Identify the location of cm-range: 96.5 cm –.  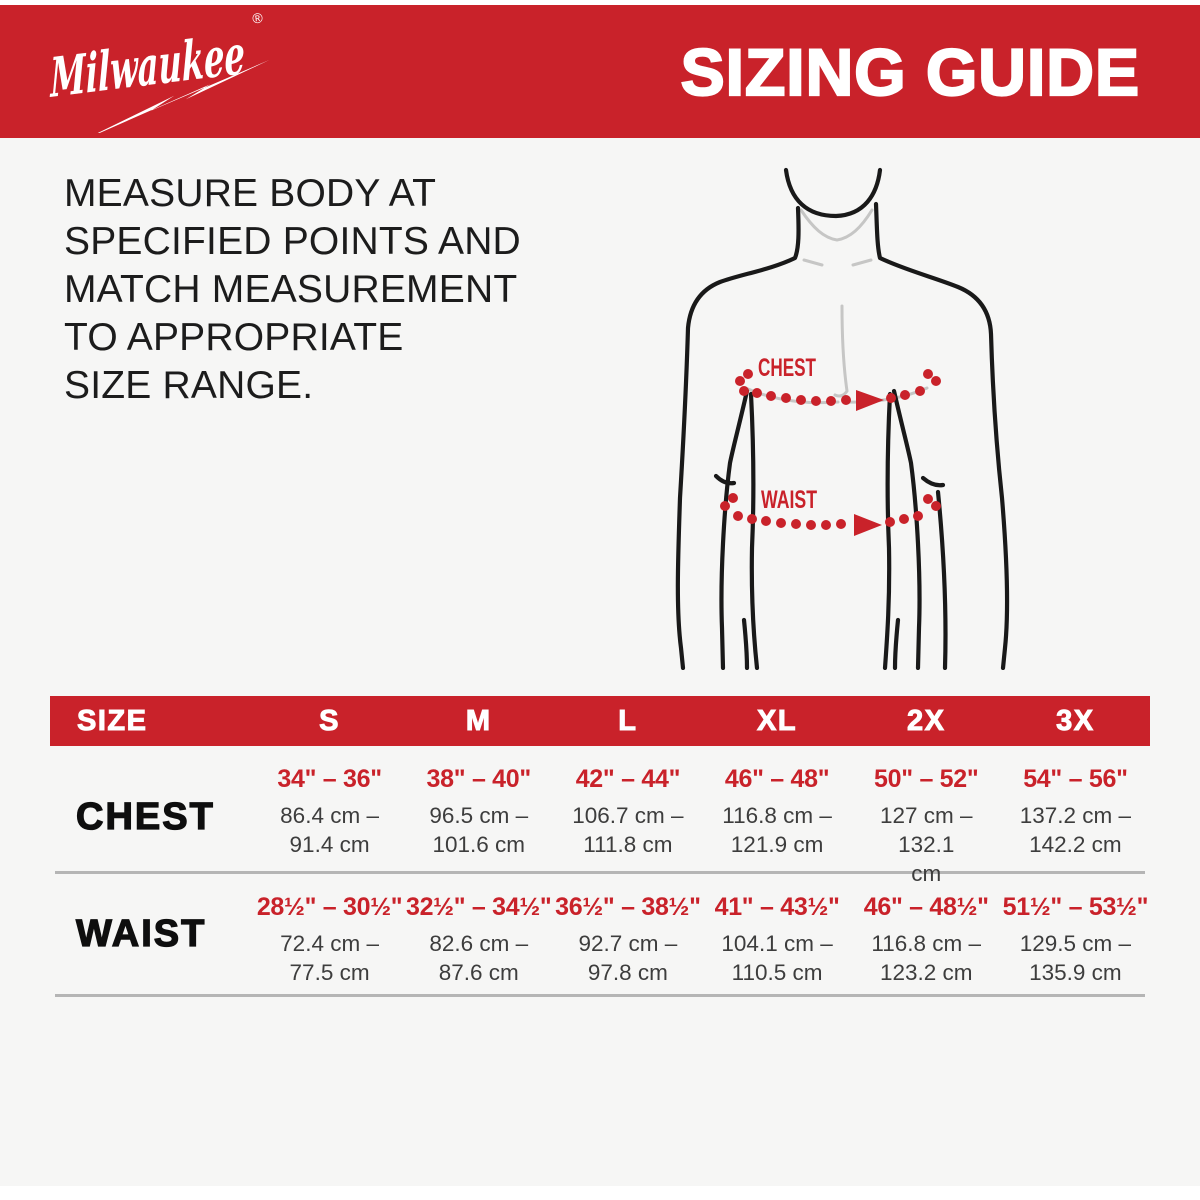
(479, 815).